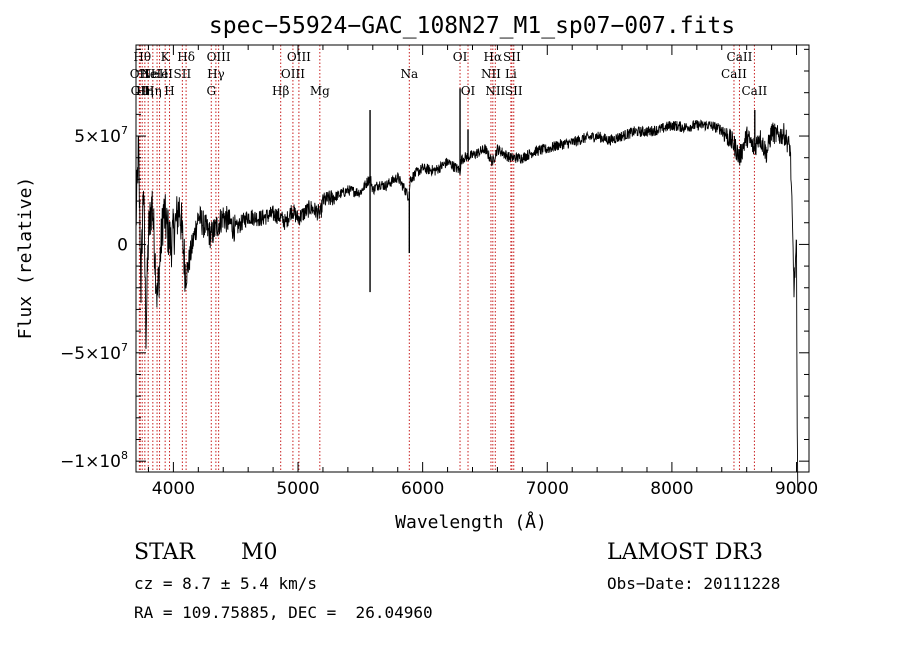  What do you see at coordinates (511, 74) in the screenshot?
I see `line-label-25: Li` at bounding box center [511, 74].